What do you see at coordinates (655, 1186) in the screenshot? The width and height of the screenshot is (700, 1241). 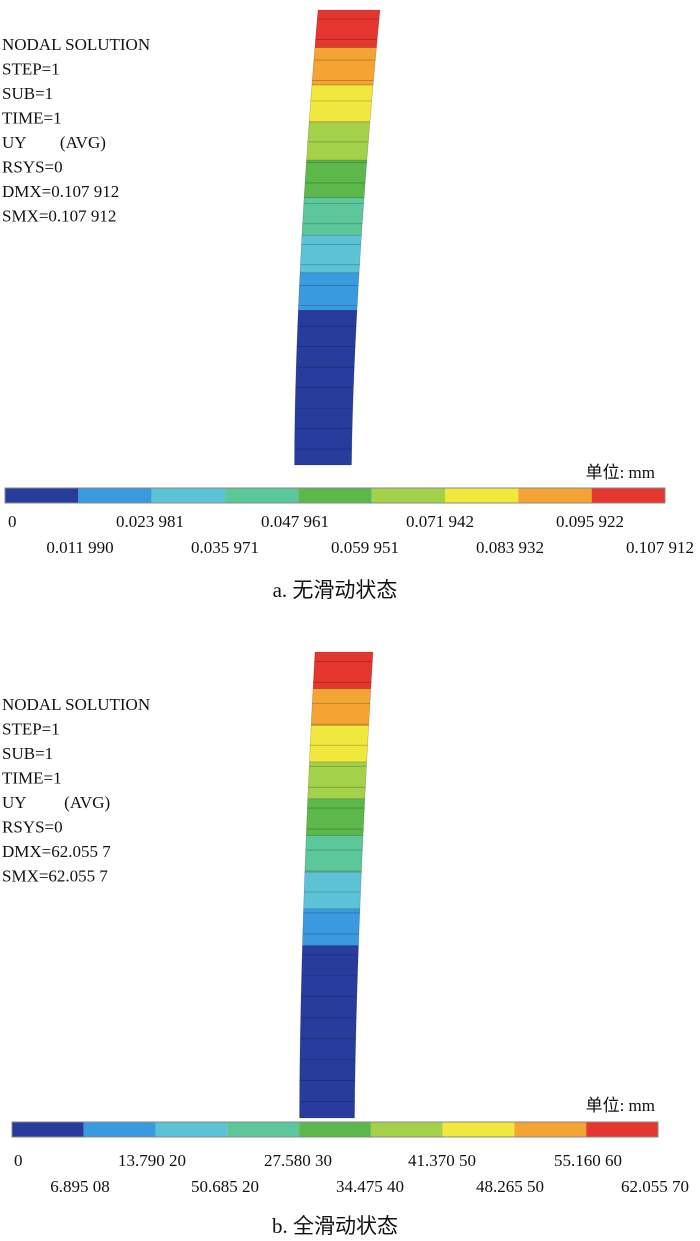 I see `legend-label: 62.055 70` at bounding box center [655, 1186].